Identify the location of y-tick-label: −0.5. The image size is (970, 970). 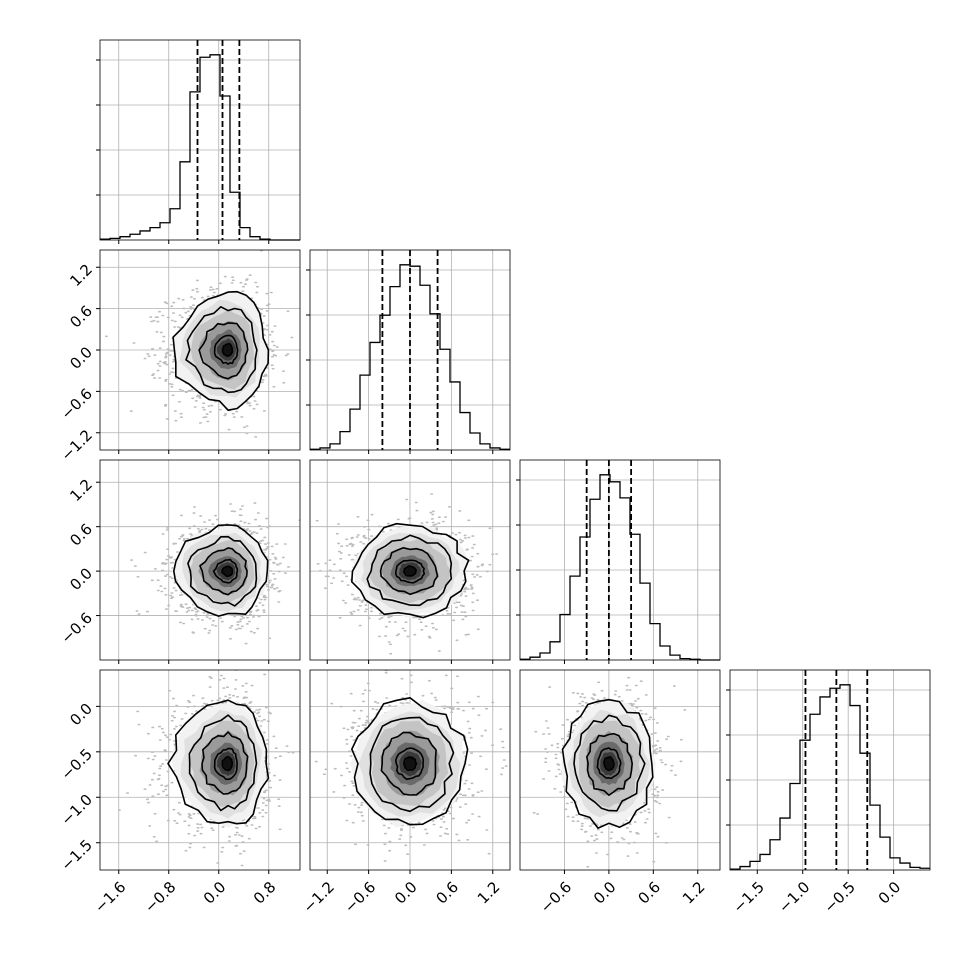
(77, 764).